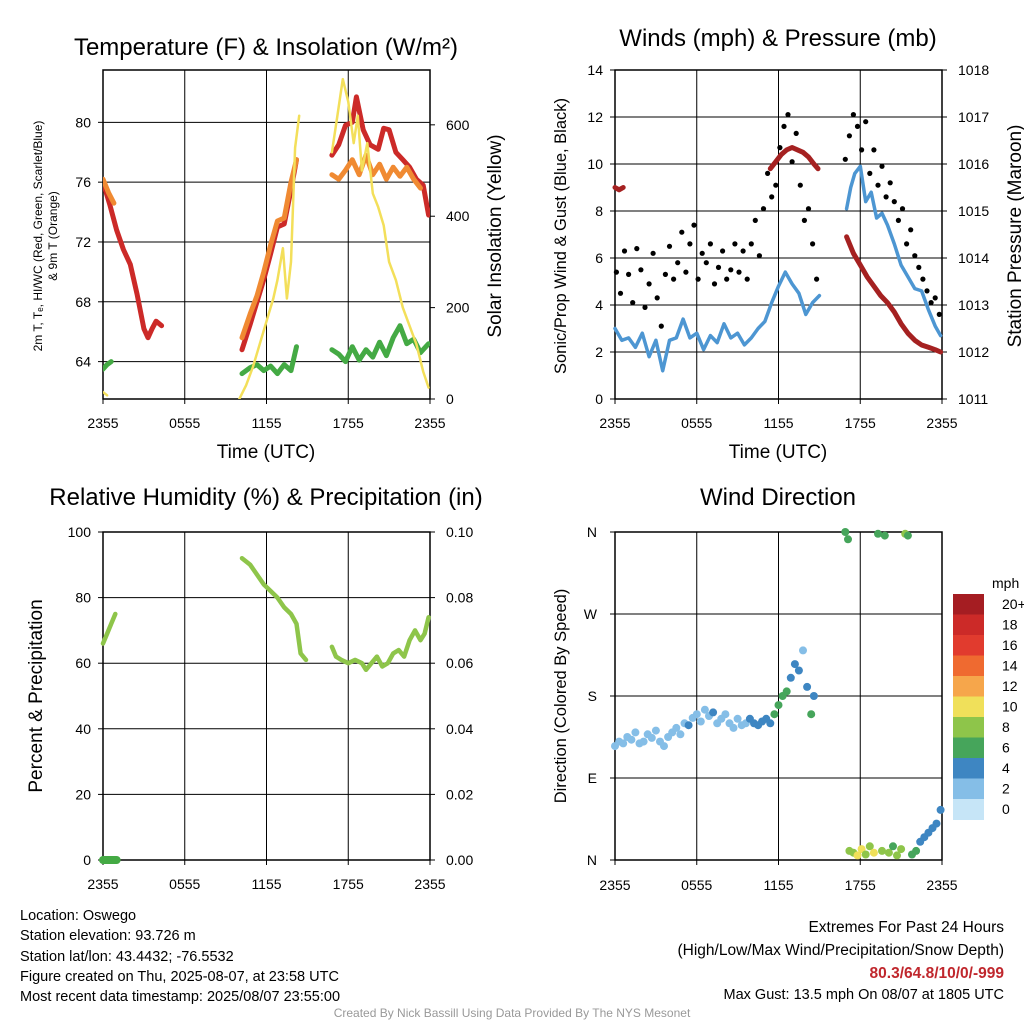 The height and width of the screenshot is (1024, 1024). Describe the element at coordinates (973, 70) in the screenshot. I see `y2-tick-label: 1018` at that location.